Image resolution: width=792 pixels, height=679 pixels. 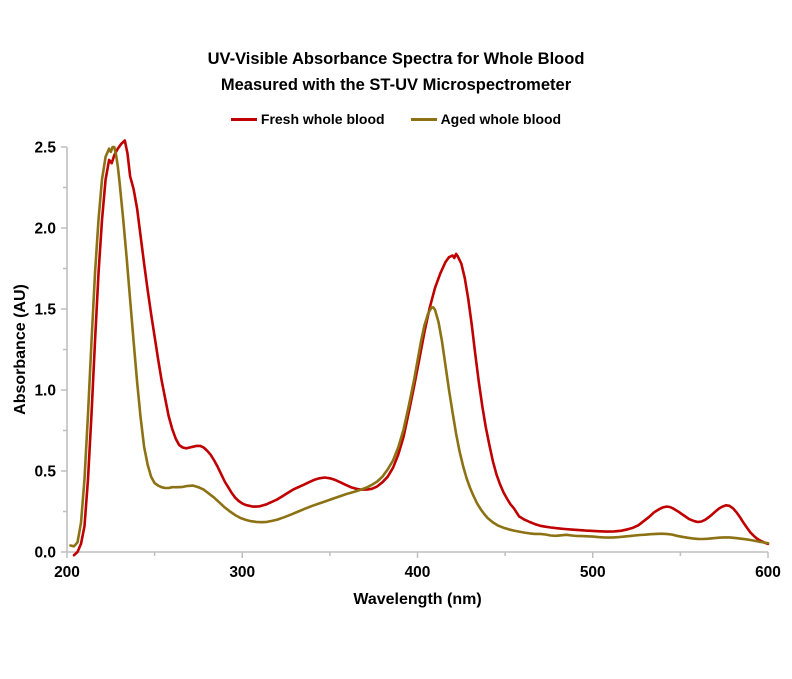 I want to click on y-tick-label: 1.5, so click(x=45, y=310).